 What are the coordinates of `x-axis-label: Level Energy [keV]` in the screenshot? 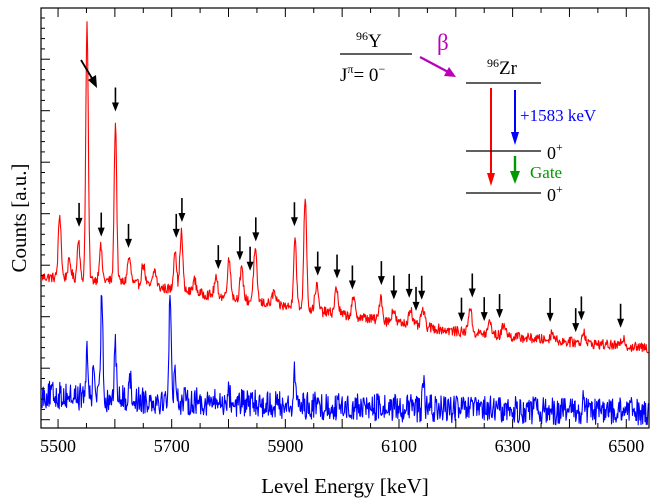 It's located at (345, 486).